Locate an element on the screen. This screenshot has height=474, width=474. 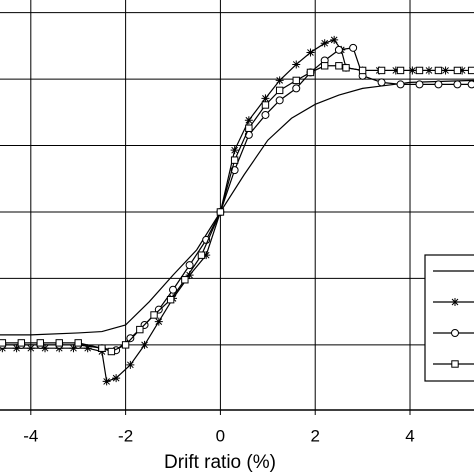
legend-box is located at coordinates (449, 318).